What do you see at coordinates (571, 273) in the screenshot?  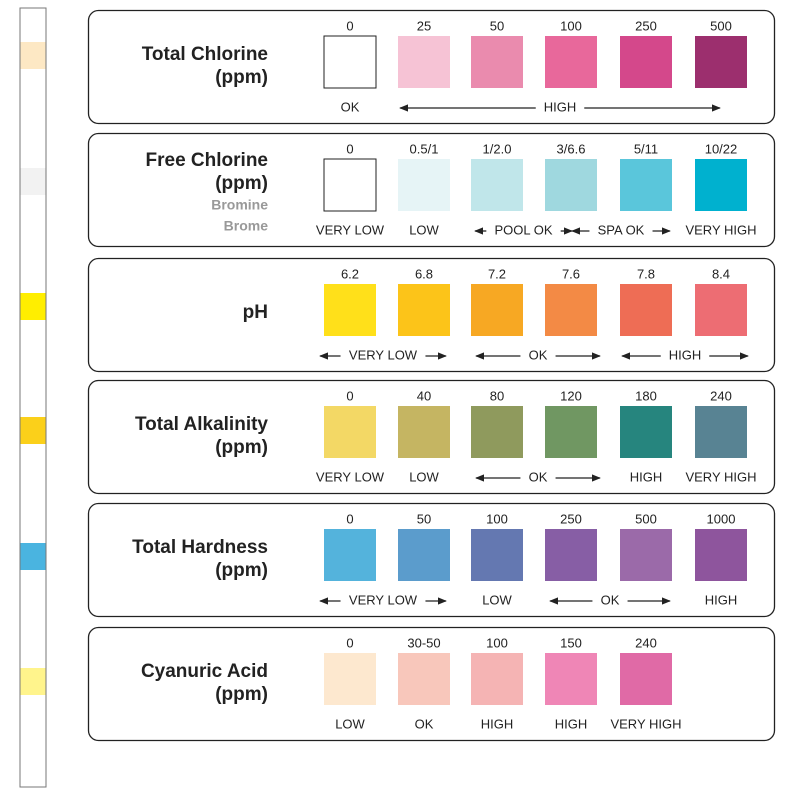 I see `swatch-label: 7.6` at bounding box center [571, 273].